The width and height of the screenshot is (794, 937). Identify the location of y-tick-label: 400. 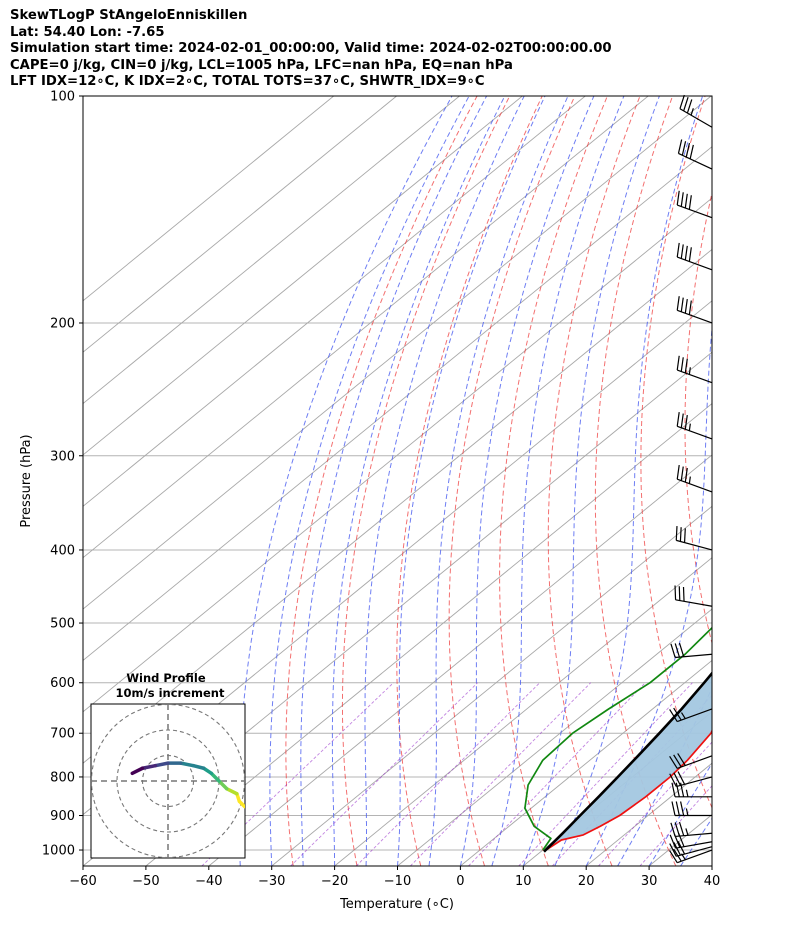
(62, 550).